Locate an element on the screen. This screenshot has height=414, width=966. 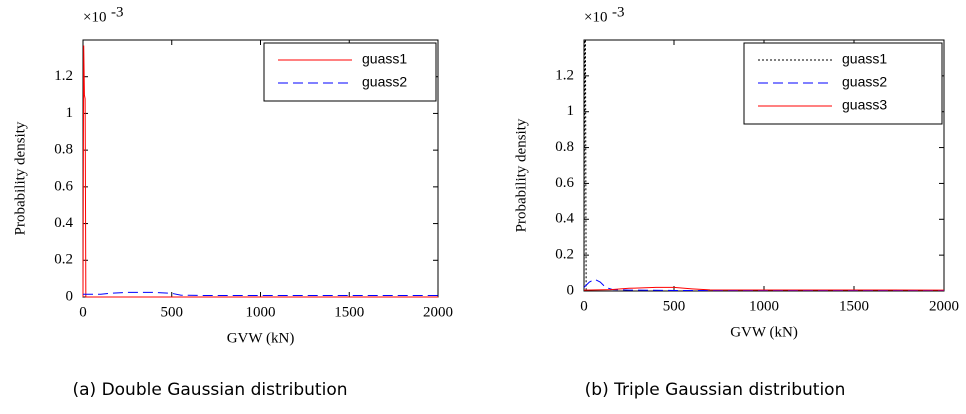
legend-box is located at coordinates (350, 72).